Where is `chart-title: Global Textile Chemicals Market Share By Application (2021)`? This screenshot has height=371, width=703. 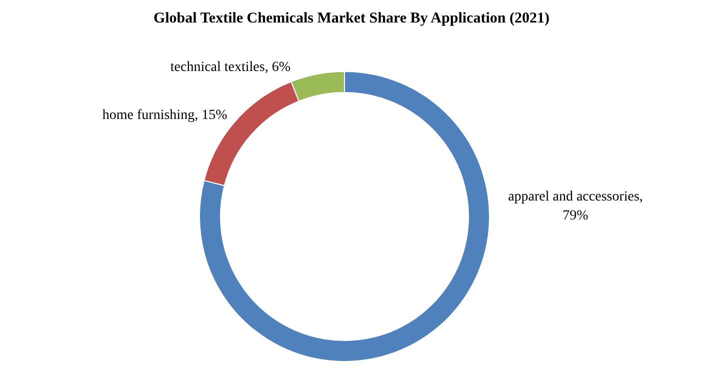 chart-title: Global Textile Chemicals Market Share By Application (2021) is located at coordinates (351, 18).